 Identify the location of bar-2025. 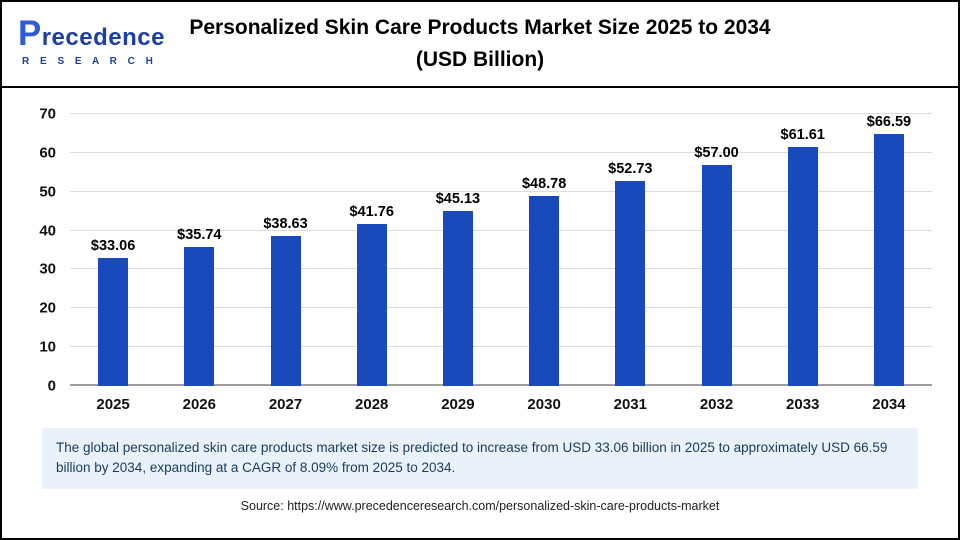
(113, 321).